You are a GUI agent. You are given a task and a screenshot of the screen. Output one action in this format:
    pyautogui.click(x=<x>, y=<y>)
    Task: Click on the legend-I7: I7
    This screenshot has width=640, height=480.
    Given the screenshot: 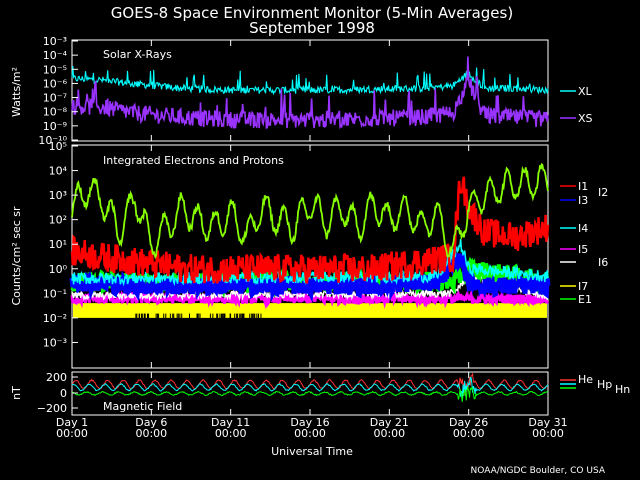 What is the action you would take?
    pyautogui.click(x=583, y=286)
    